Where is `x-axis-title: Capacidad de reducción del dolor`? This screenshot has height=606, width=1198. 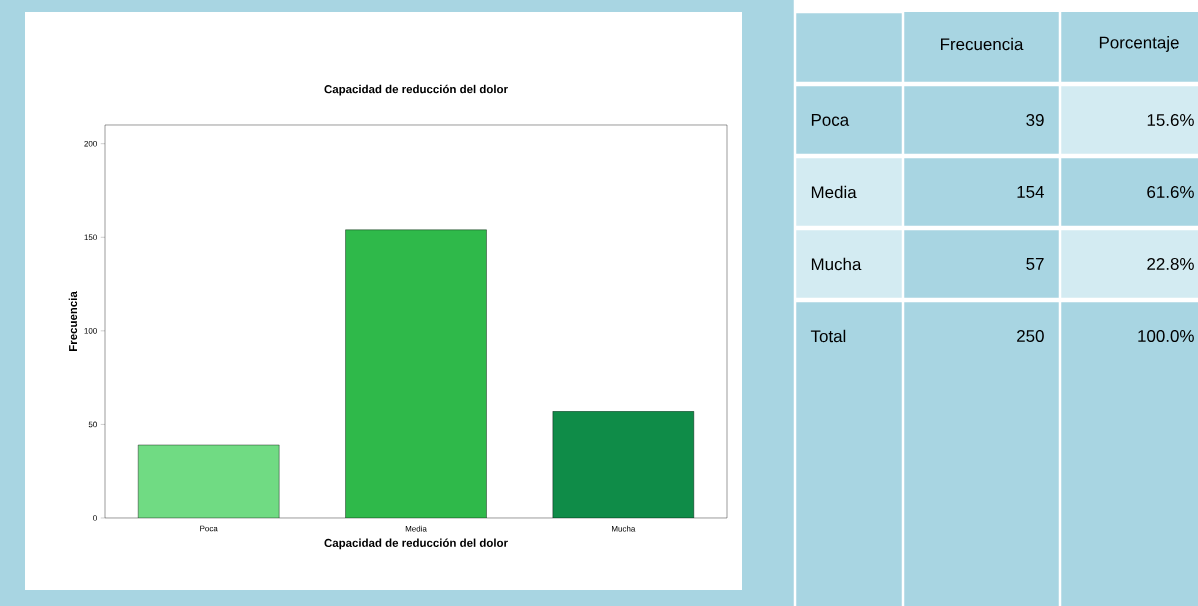
x-axis-title: Capacidad de reducción del dolor is located at coordinates (416, 544).